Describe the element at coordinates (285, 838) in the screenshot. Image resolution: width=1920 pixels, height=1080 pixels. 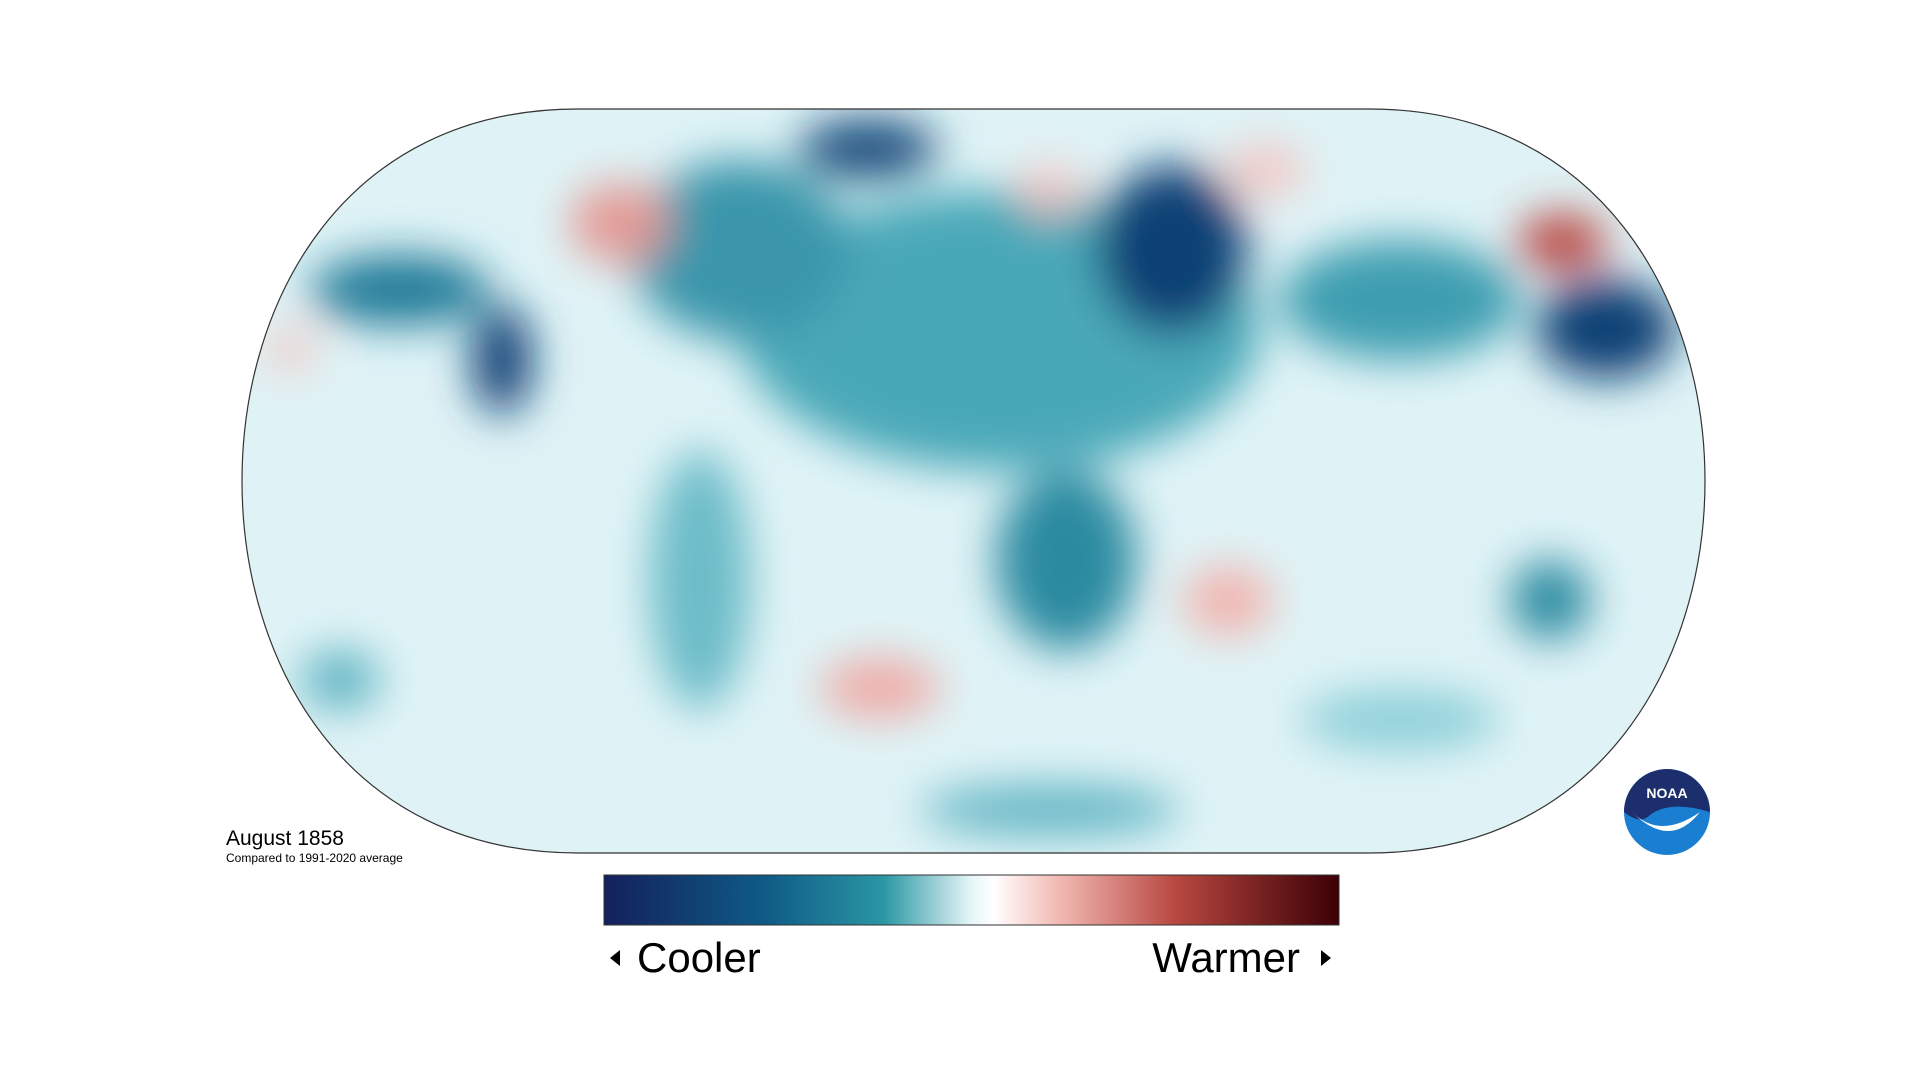
I see `map-title: August 1858` at that location.